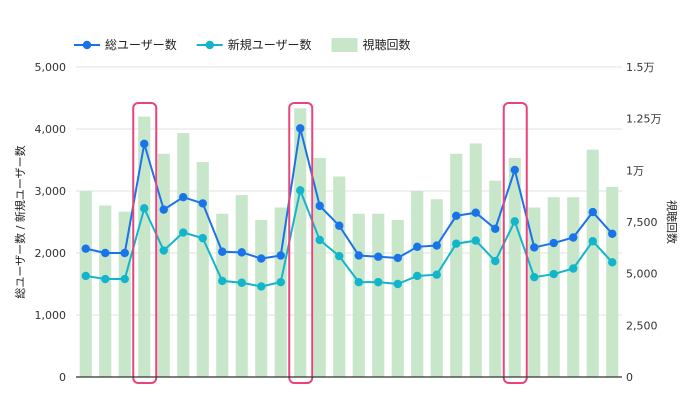 This screenshot has height=400, width=684. What do you see at coordinates (270, 44) in the screenshot?
I see `legend-label: 新規ユーザー数` at bounding box center [270, 44].